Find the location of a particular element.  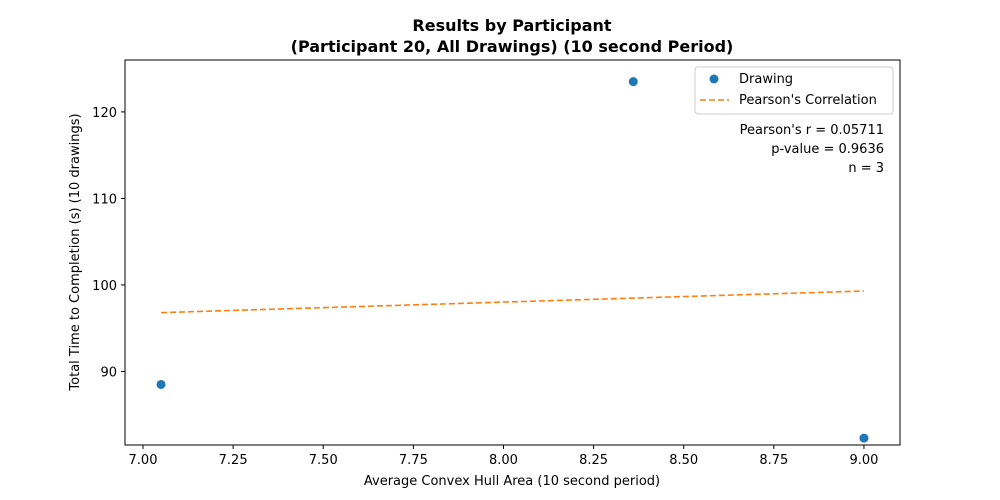

x-tick-label: 9.00 is located at coordinates (863, 460).